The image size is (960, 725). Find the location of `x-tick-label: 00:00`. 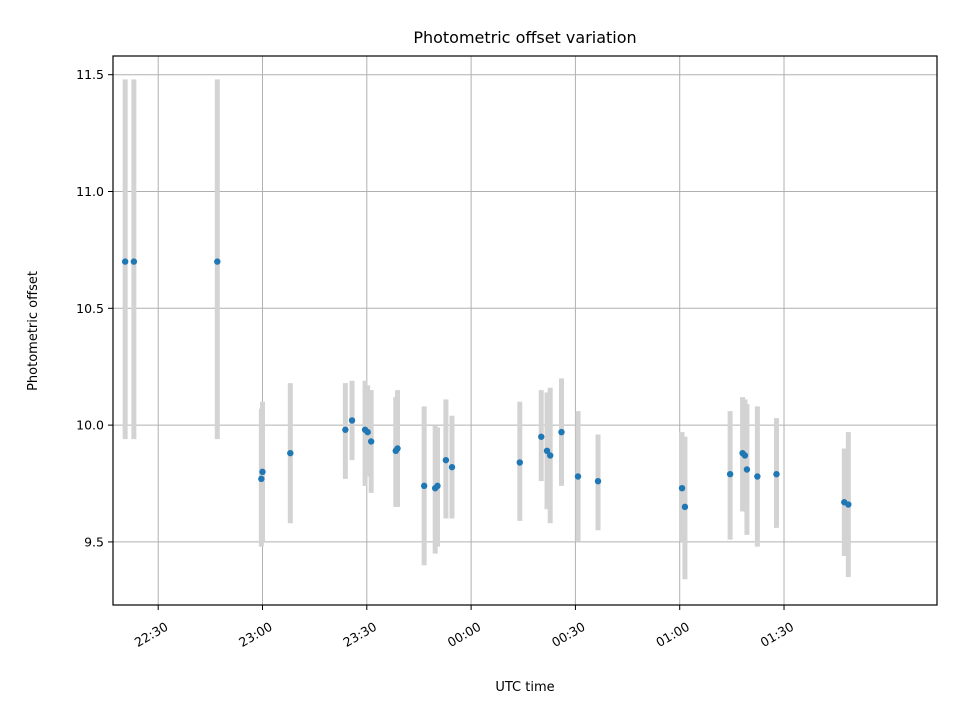

x-tick-label: 00:00 is located at coordinates (464, 634).